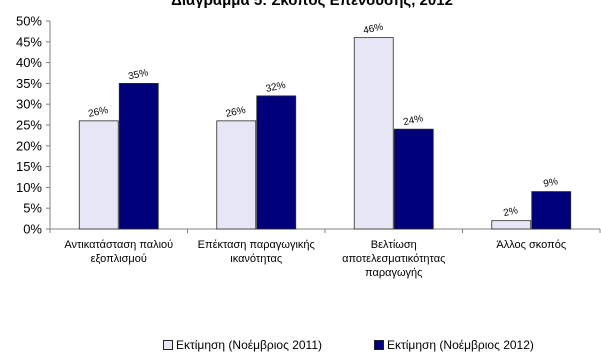 The width and height of the screenshot is (601, 354). I want to click on data-label-1-0: 26%, so click(236, 112).